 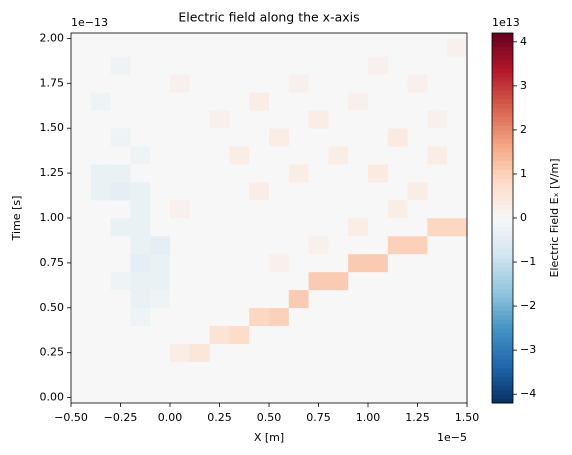 I want to click on x-tick-label: 1.00, so click(x=368, y=417).